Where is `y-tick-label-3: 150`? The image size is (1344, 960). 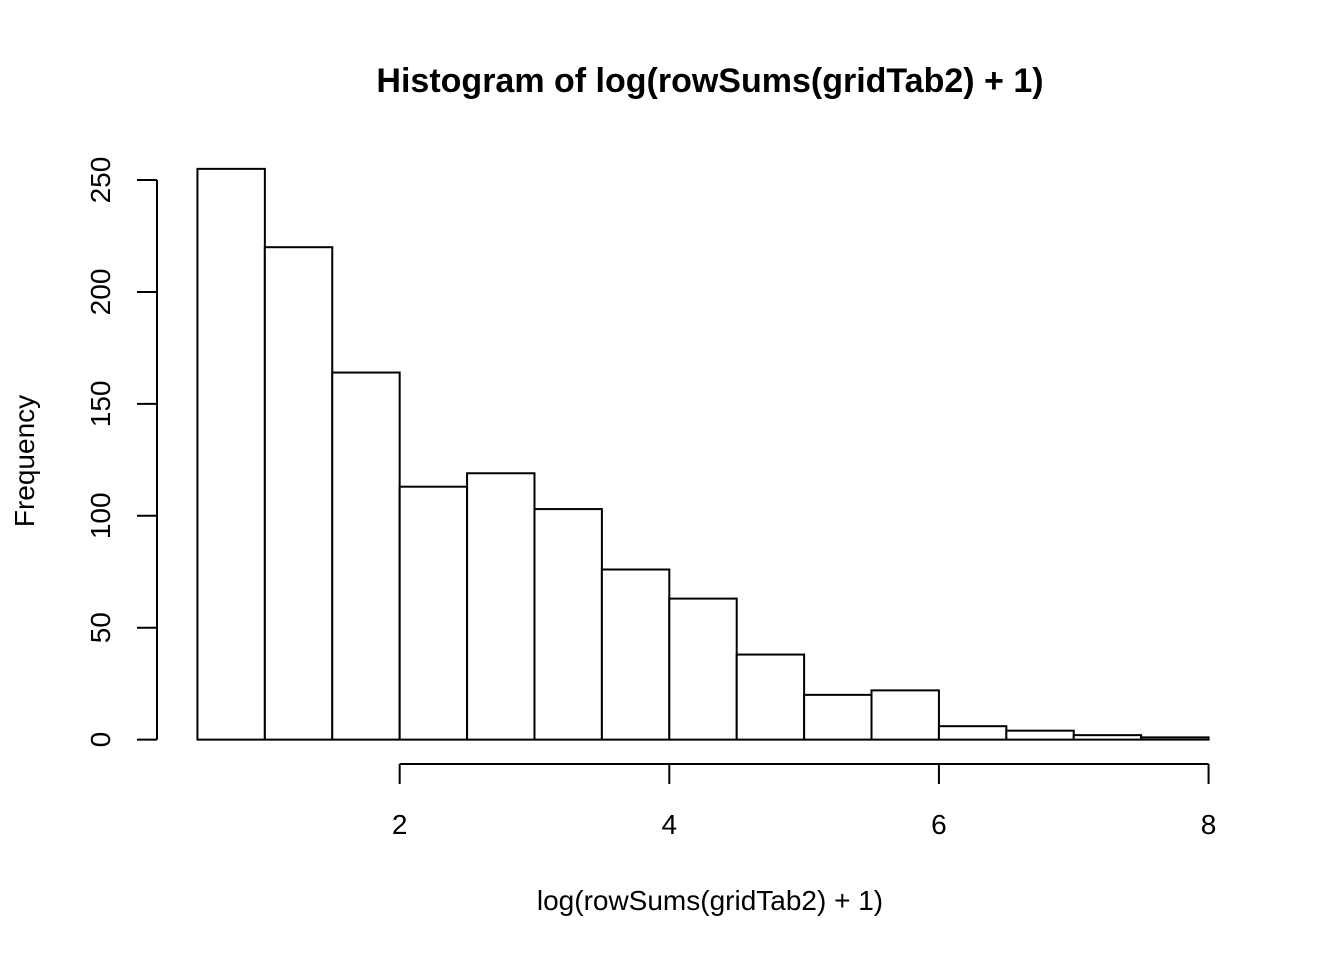
y-tick-label-3: 150 is located at coordinates (100, 404).